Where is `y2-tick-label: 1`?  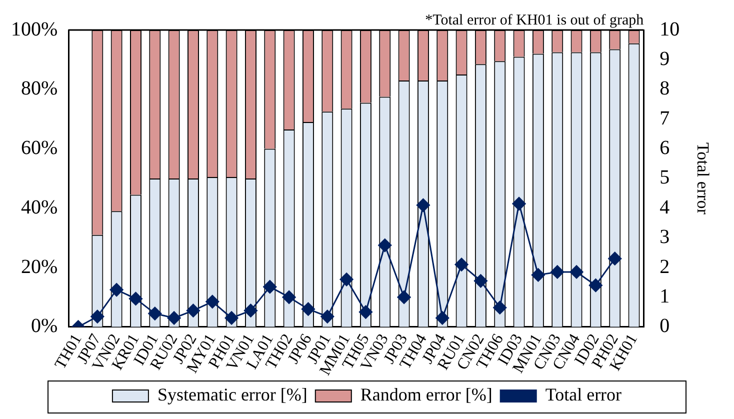 y2-tick-label: 1 is located at coordinates (665, 296).